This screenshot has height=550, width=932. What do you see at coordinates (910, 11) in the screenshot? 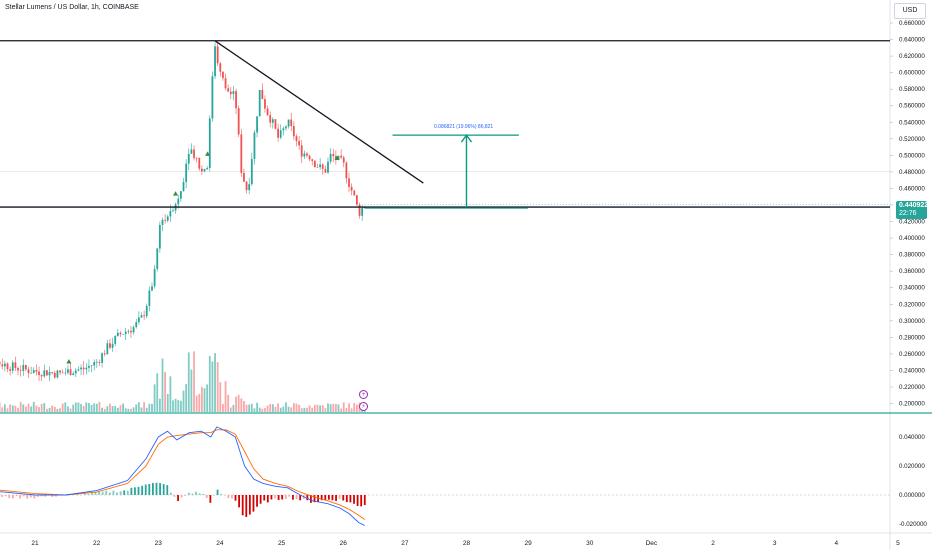
I see `currency-button: USD` at bounding box center [910, 11].